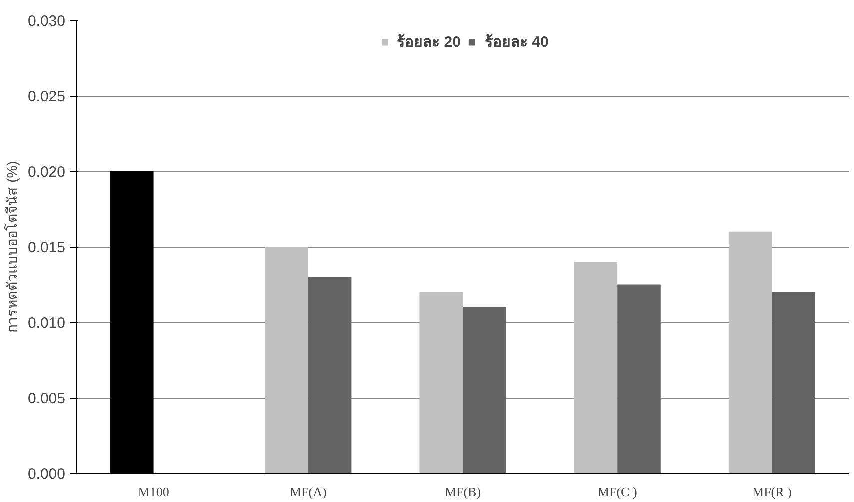  I want to click on y-tick-label: 0.025, so click(47, 97).